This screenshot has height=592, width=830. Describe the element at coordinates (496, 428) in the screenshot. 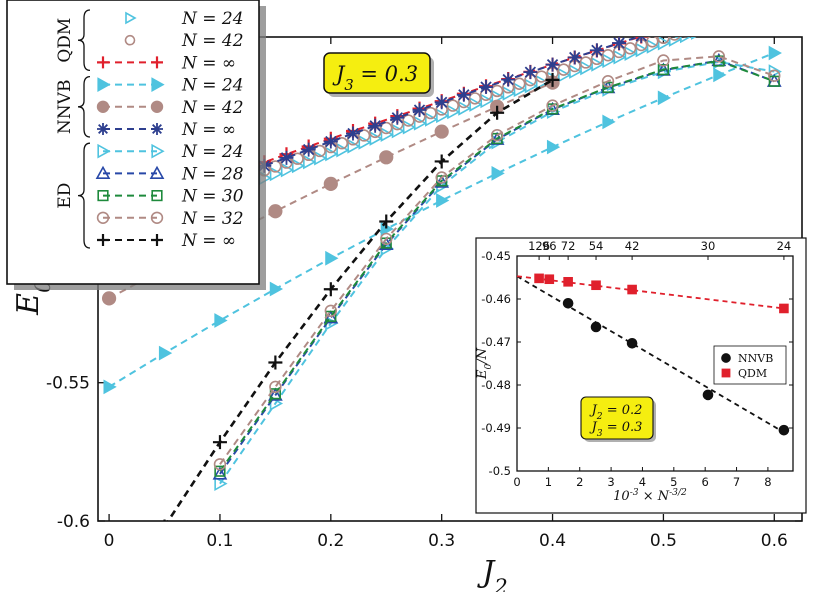

I see `inset-y-tick-label: -0.49` at that location.